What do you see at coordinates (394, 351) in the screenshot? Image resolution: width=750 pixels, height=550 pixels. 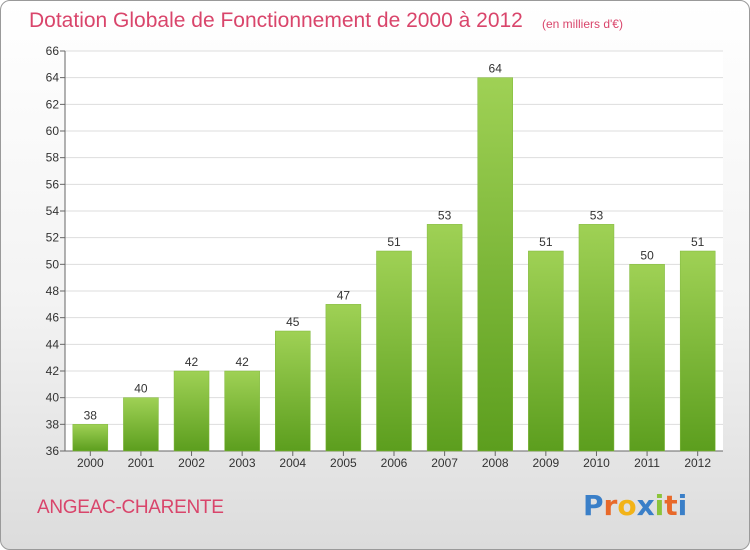 I see `bar-2006` at bounding box center [394, 351].